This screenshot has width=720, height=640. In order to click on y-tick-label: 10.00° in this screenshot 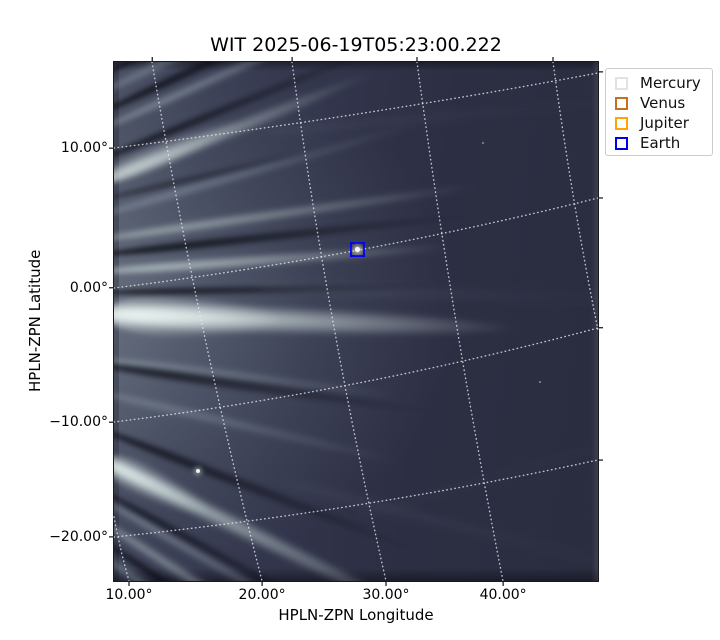, I will do `click(84, 148)`.